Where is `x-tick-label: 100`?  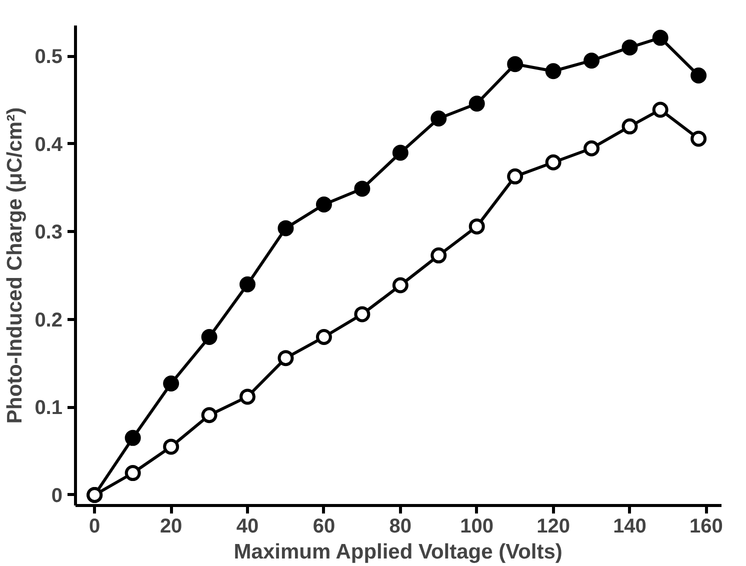 x-tick-label: 100 is located at coordinates (477, 527).